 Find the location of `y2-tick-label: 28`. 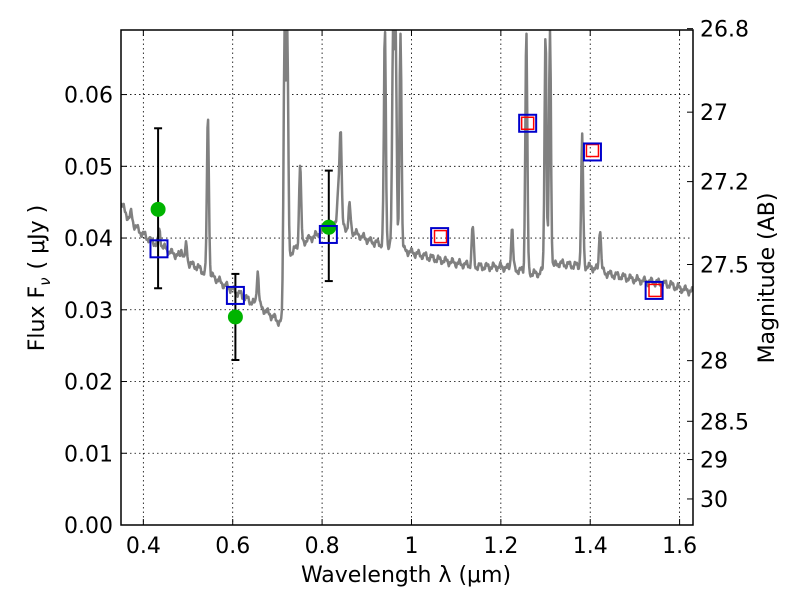

y2-tick-label: 28 is located at coordinates (714, 362).